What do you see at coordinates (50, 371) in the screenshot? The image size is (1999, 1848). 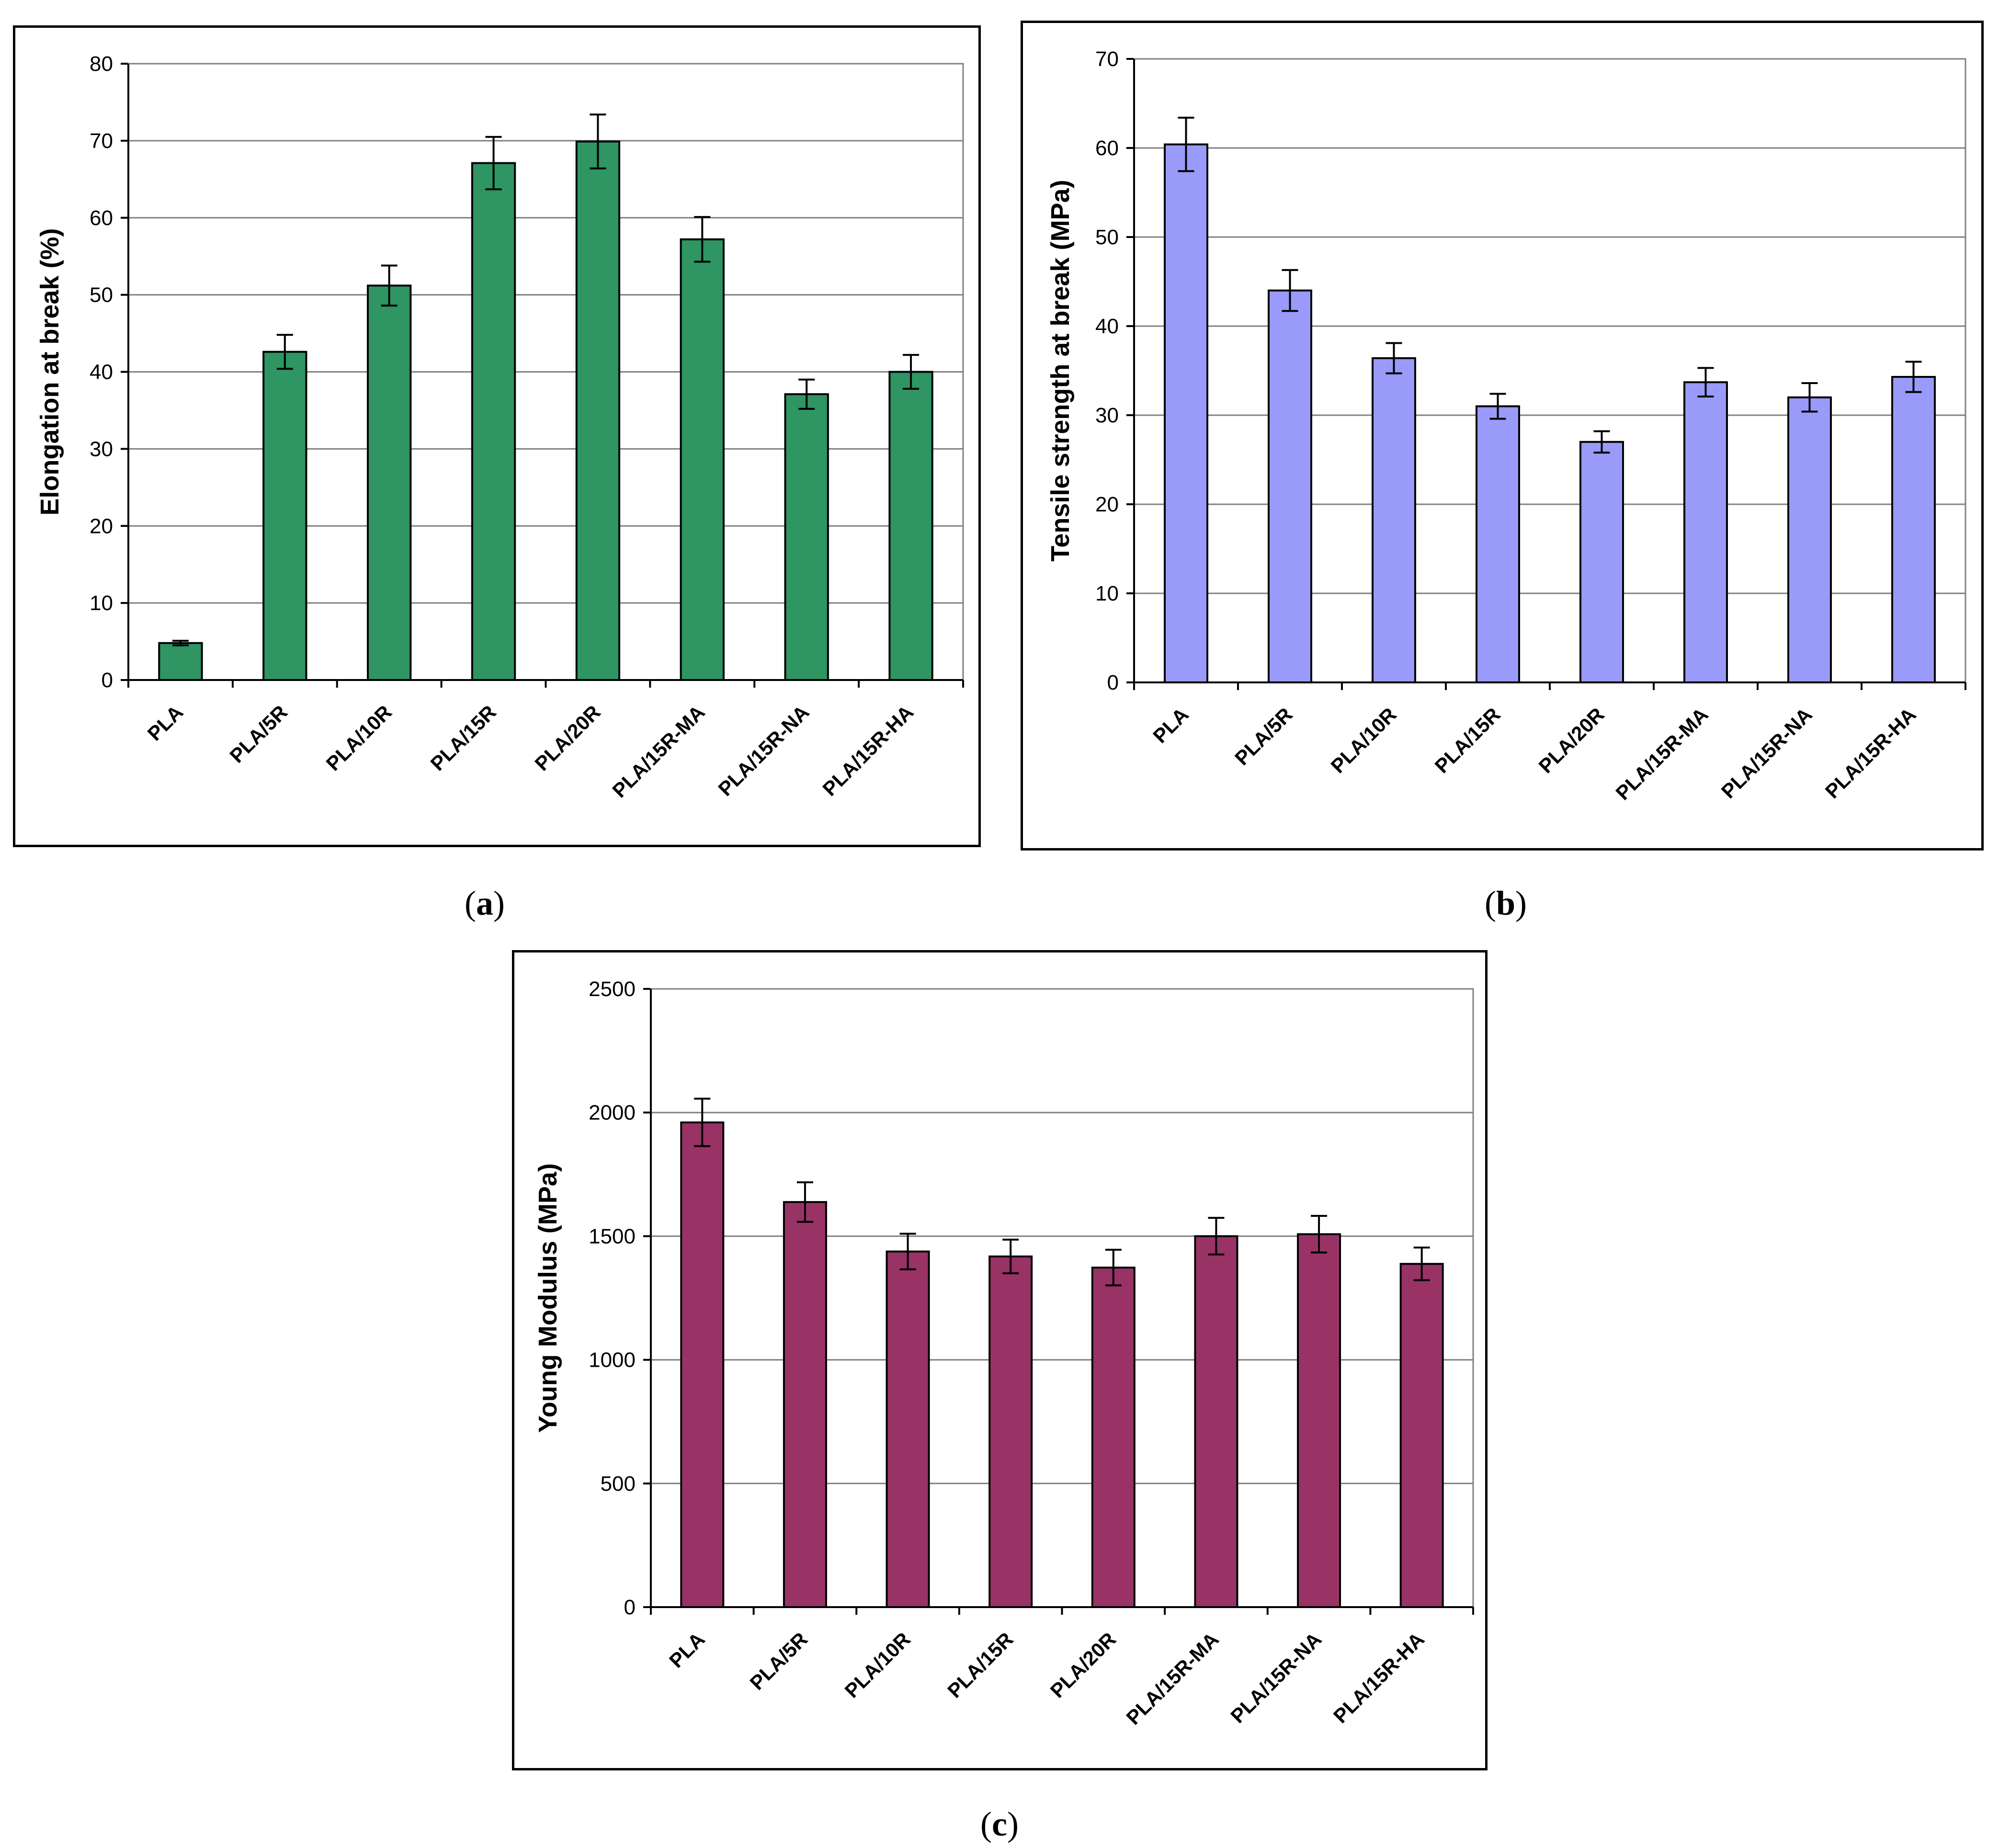 I see `y-axis-label: Elongation at break (%)` at bounding box center [50, 371].